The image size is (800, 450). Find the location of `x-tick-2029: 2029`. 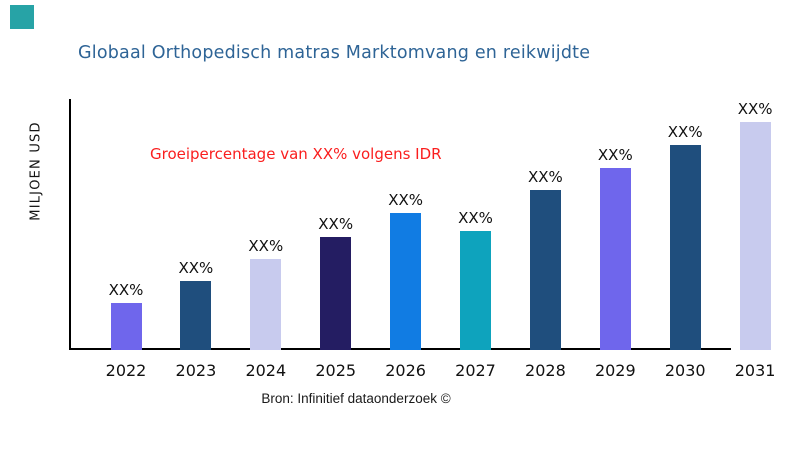

x-tick-2029: 2029 is located at coordinates (615, 370).